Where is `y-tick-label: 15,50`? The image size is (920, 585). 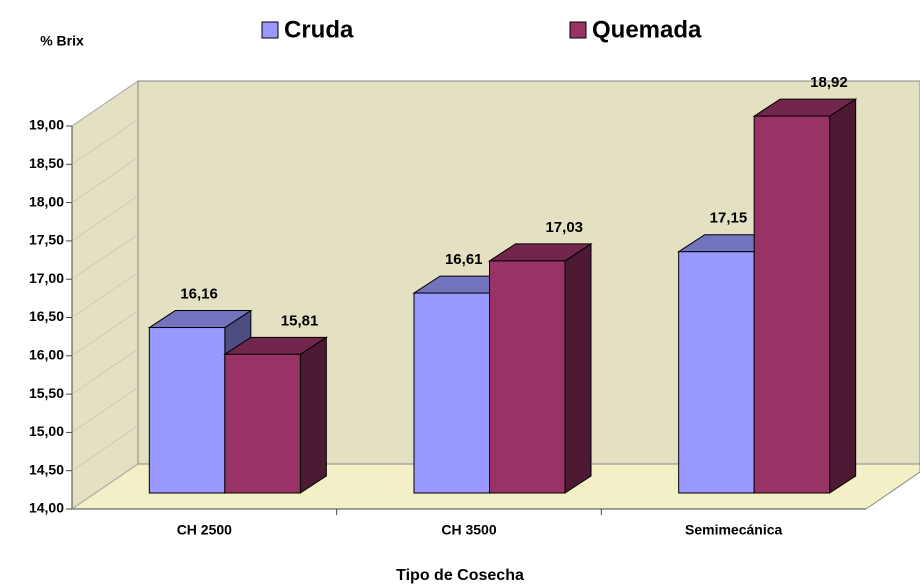 y-tick-label: 15,50 is located at coordinates (46, 393).